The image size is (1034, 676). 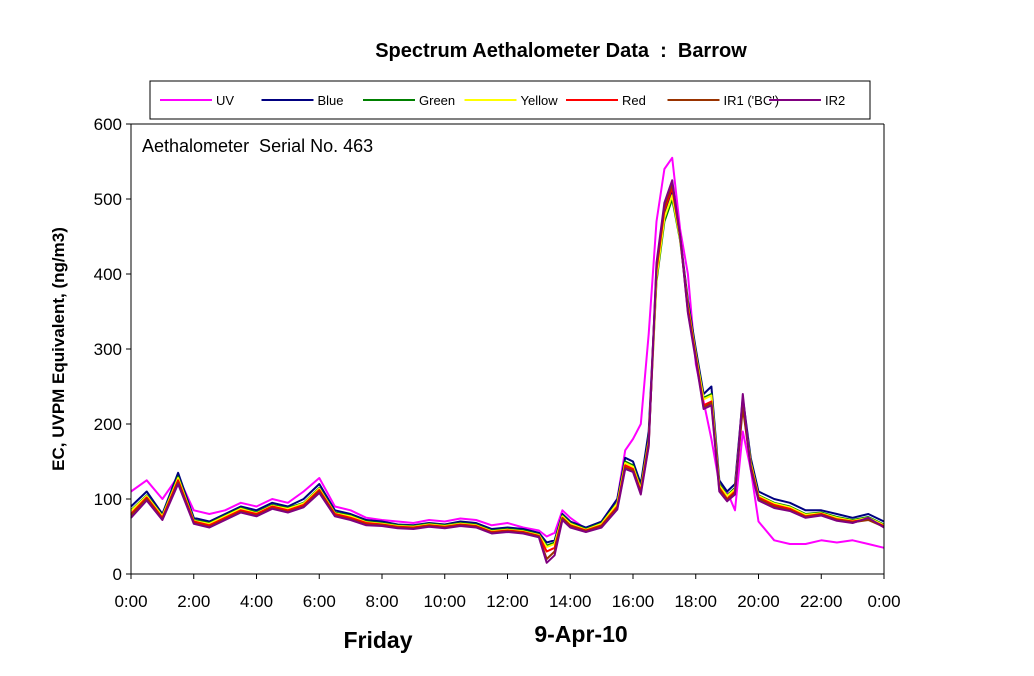 What do you see at coordinates (193, 601) in the screenshot?
I see `x-tick-label: 2:00` at bounding box center [193, 601].